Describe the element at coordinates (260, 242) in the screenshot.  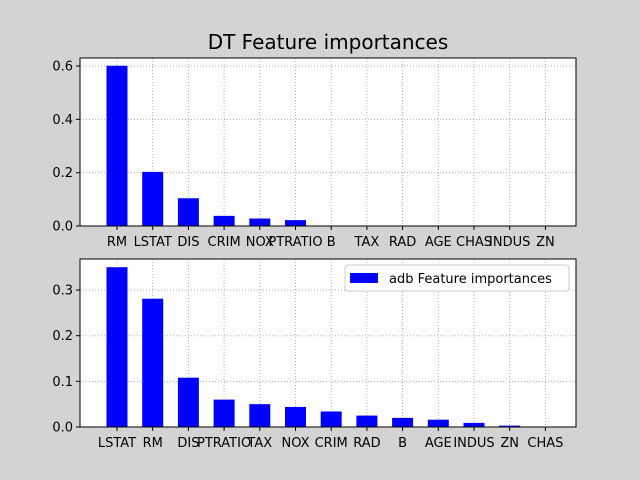
I see `top-x-tick-label: NOX` at that location.